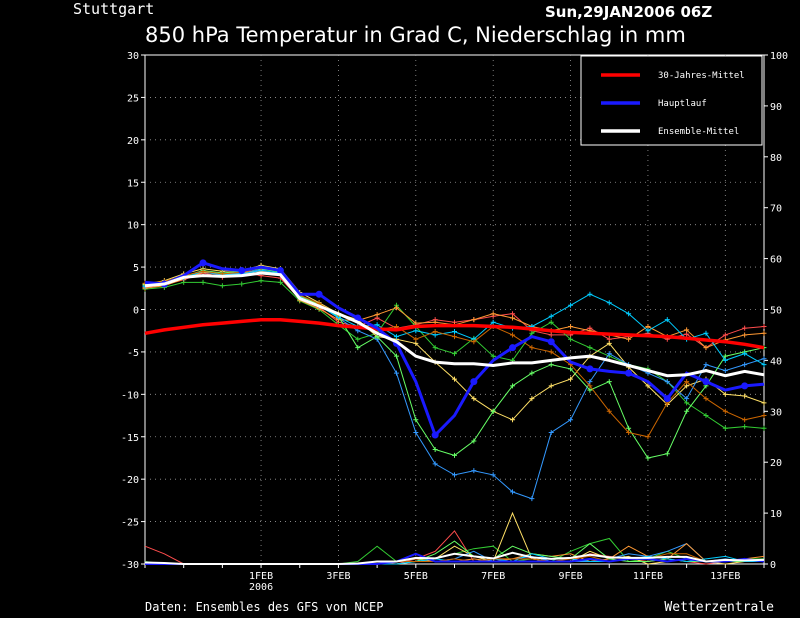  I want to click on y2-tick-label: 60, so click(776, 260).